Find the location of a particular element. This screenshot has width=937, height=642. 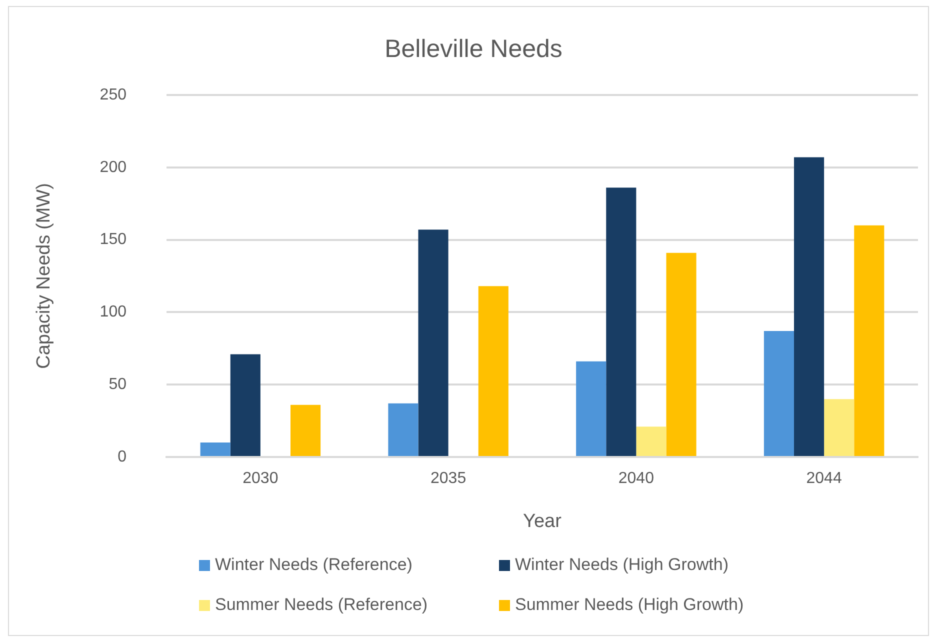

y-axis-title: Capacity Needs (MW) is located at coordinates (44, 276).